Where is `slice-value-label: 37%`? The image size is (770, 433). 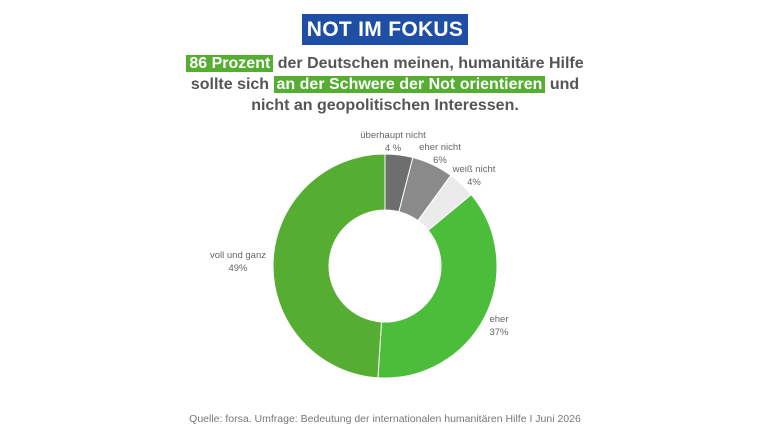
slice-value-label: 37% is located at coordinates (499, 332).